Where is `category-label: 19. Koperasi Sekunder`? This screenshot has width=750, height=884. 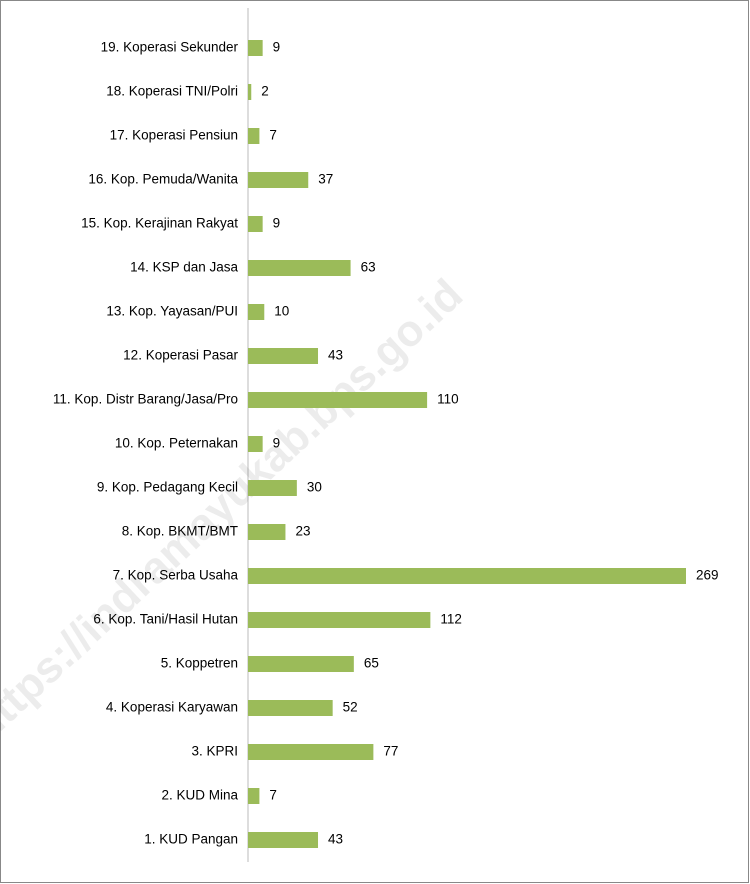
category-label: 19. Koperasi Sekunder is located at coordinates (170, 47).